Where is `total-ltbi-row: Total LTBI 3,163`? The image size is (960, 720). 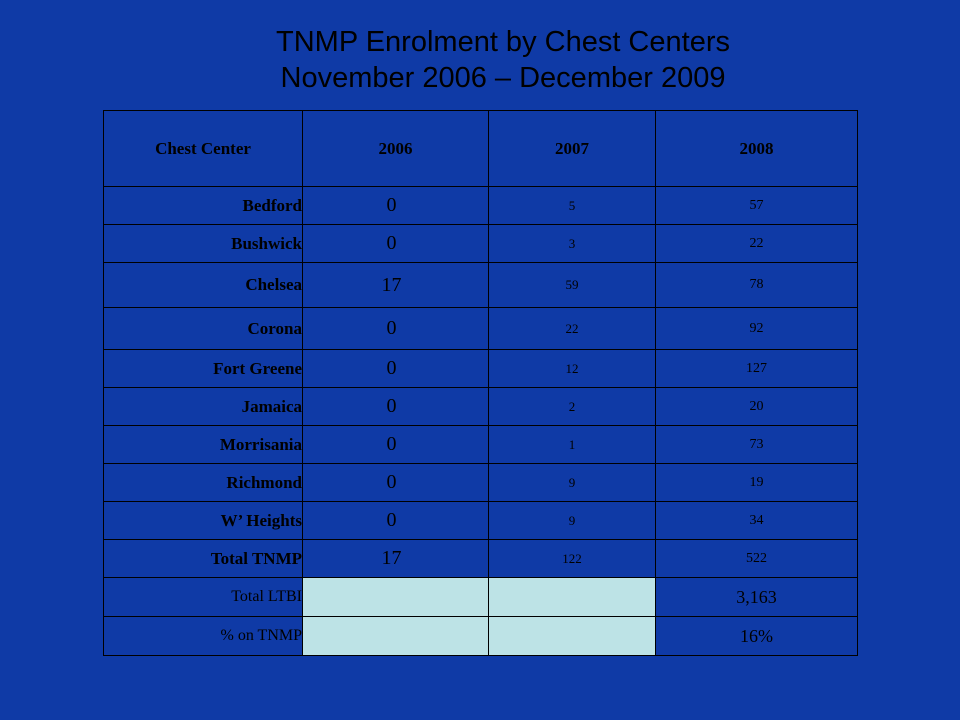 total-ltbi-row: Total LTBI 3,163 is located at coordinates (480, 597).